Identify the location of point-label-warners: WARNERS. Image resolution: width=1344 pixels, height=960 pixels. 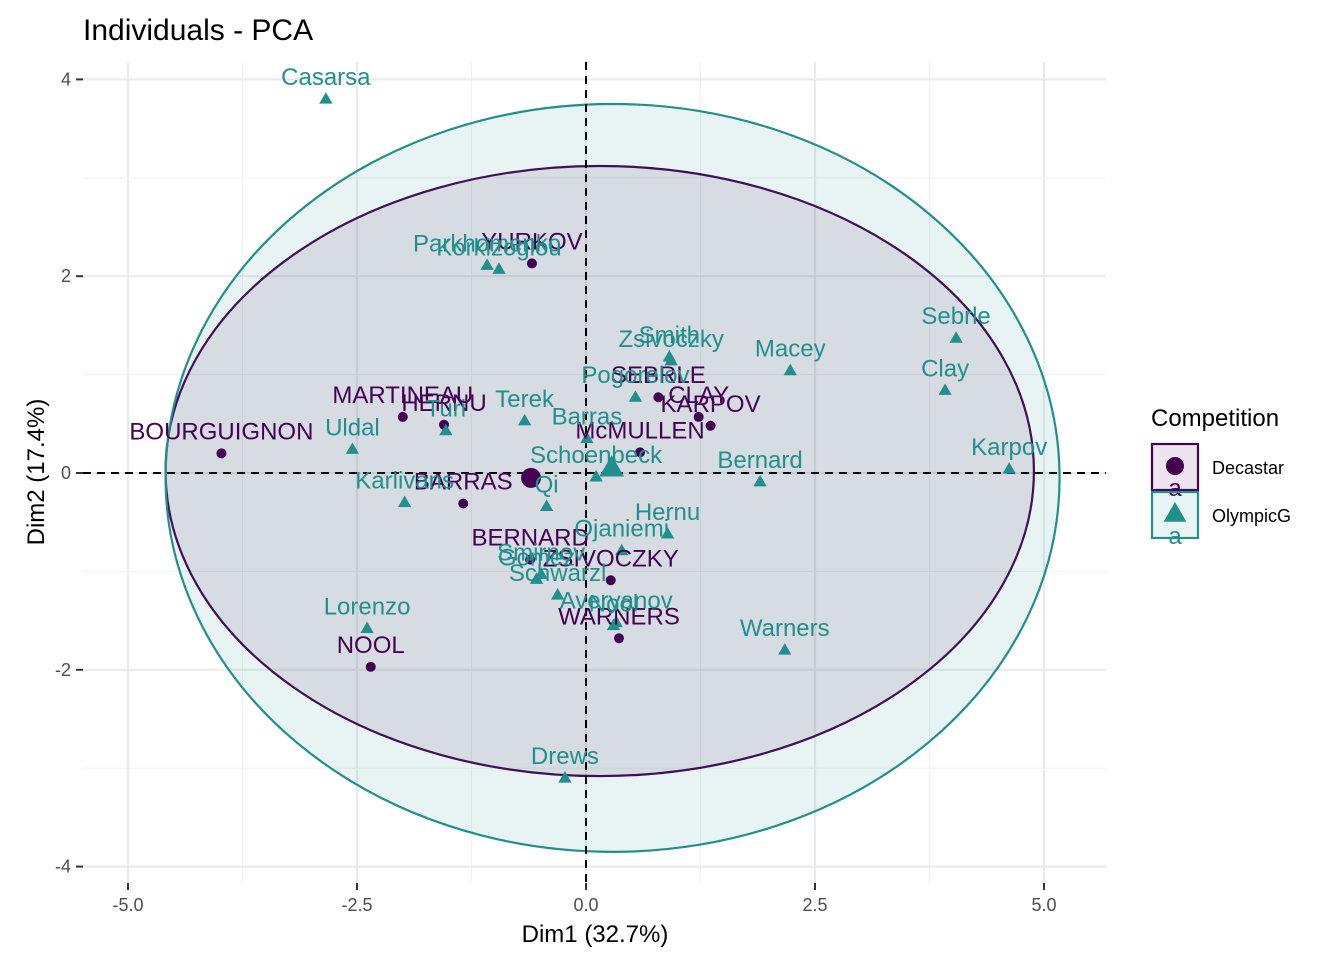
(619, 616).